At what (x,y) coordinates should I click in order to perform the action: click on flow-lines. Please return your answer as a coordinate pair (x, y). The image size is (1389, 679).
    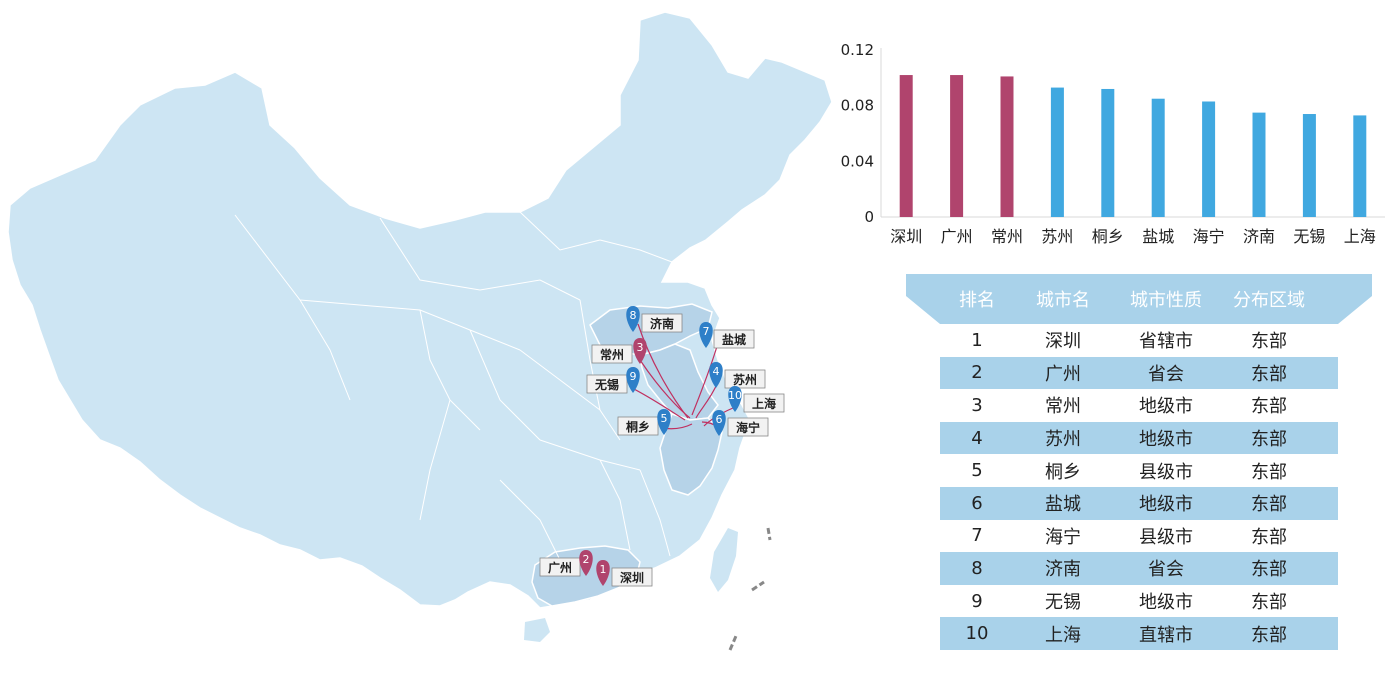
    Looking at the image, I should click on (685, 376).